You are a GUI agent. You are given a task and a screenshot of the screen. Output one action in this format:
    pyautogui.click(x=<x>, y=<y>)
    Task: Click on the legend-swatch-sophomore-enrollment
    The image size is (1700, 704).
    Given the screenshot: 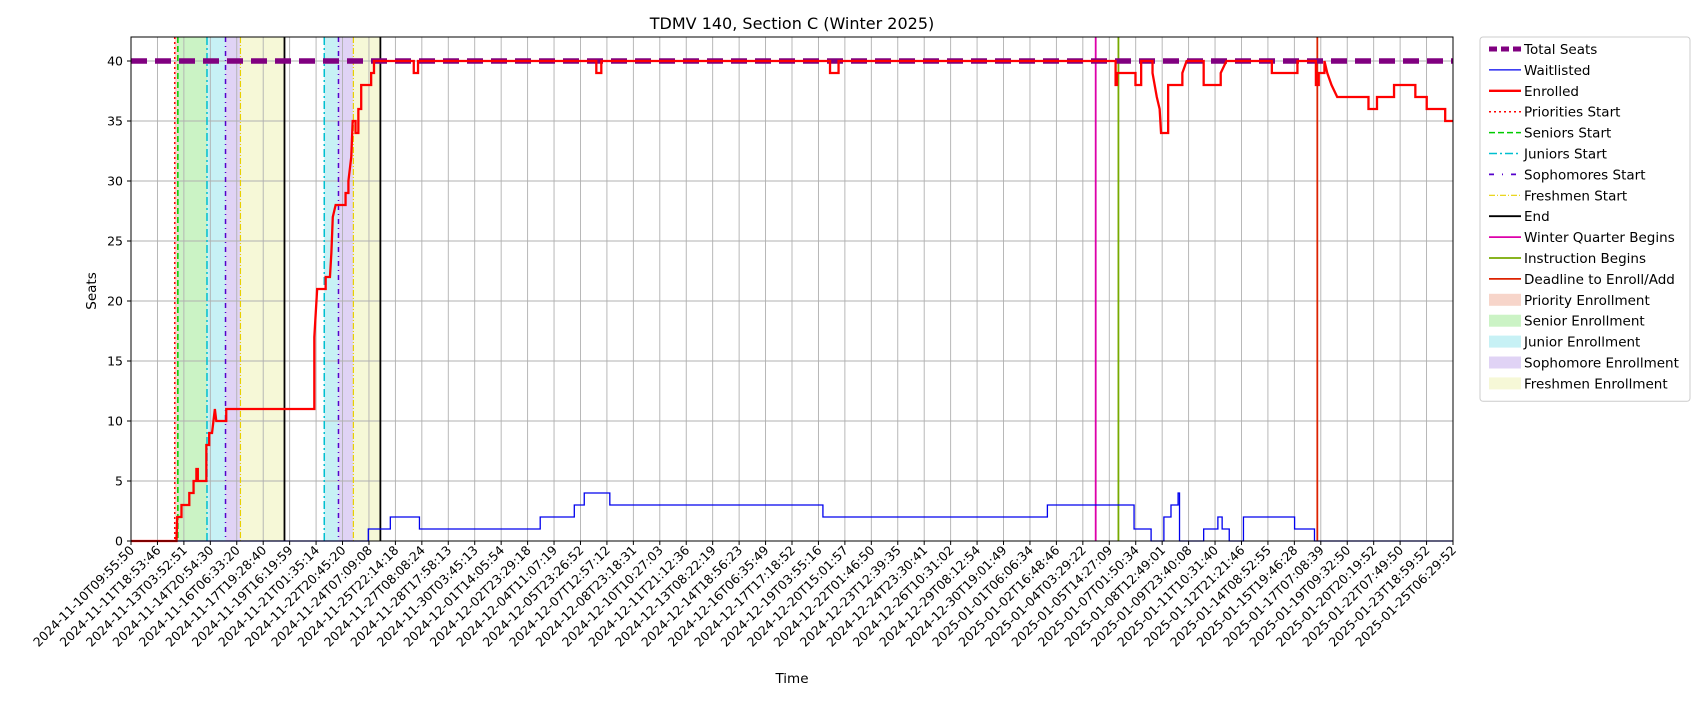 What is the action you would take?
    pyautogui.click(x=1505, y=362)
    